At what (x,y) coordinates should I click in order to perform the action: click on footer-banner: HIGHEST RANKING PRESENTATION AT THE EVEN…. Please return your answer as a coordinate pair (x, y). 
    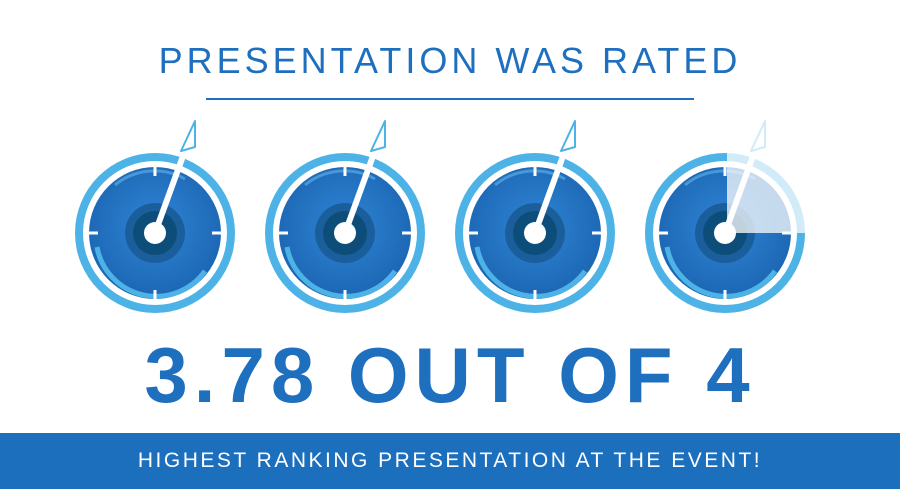
    Looking at the image, I should click on (450, 461).